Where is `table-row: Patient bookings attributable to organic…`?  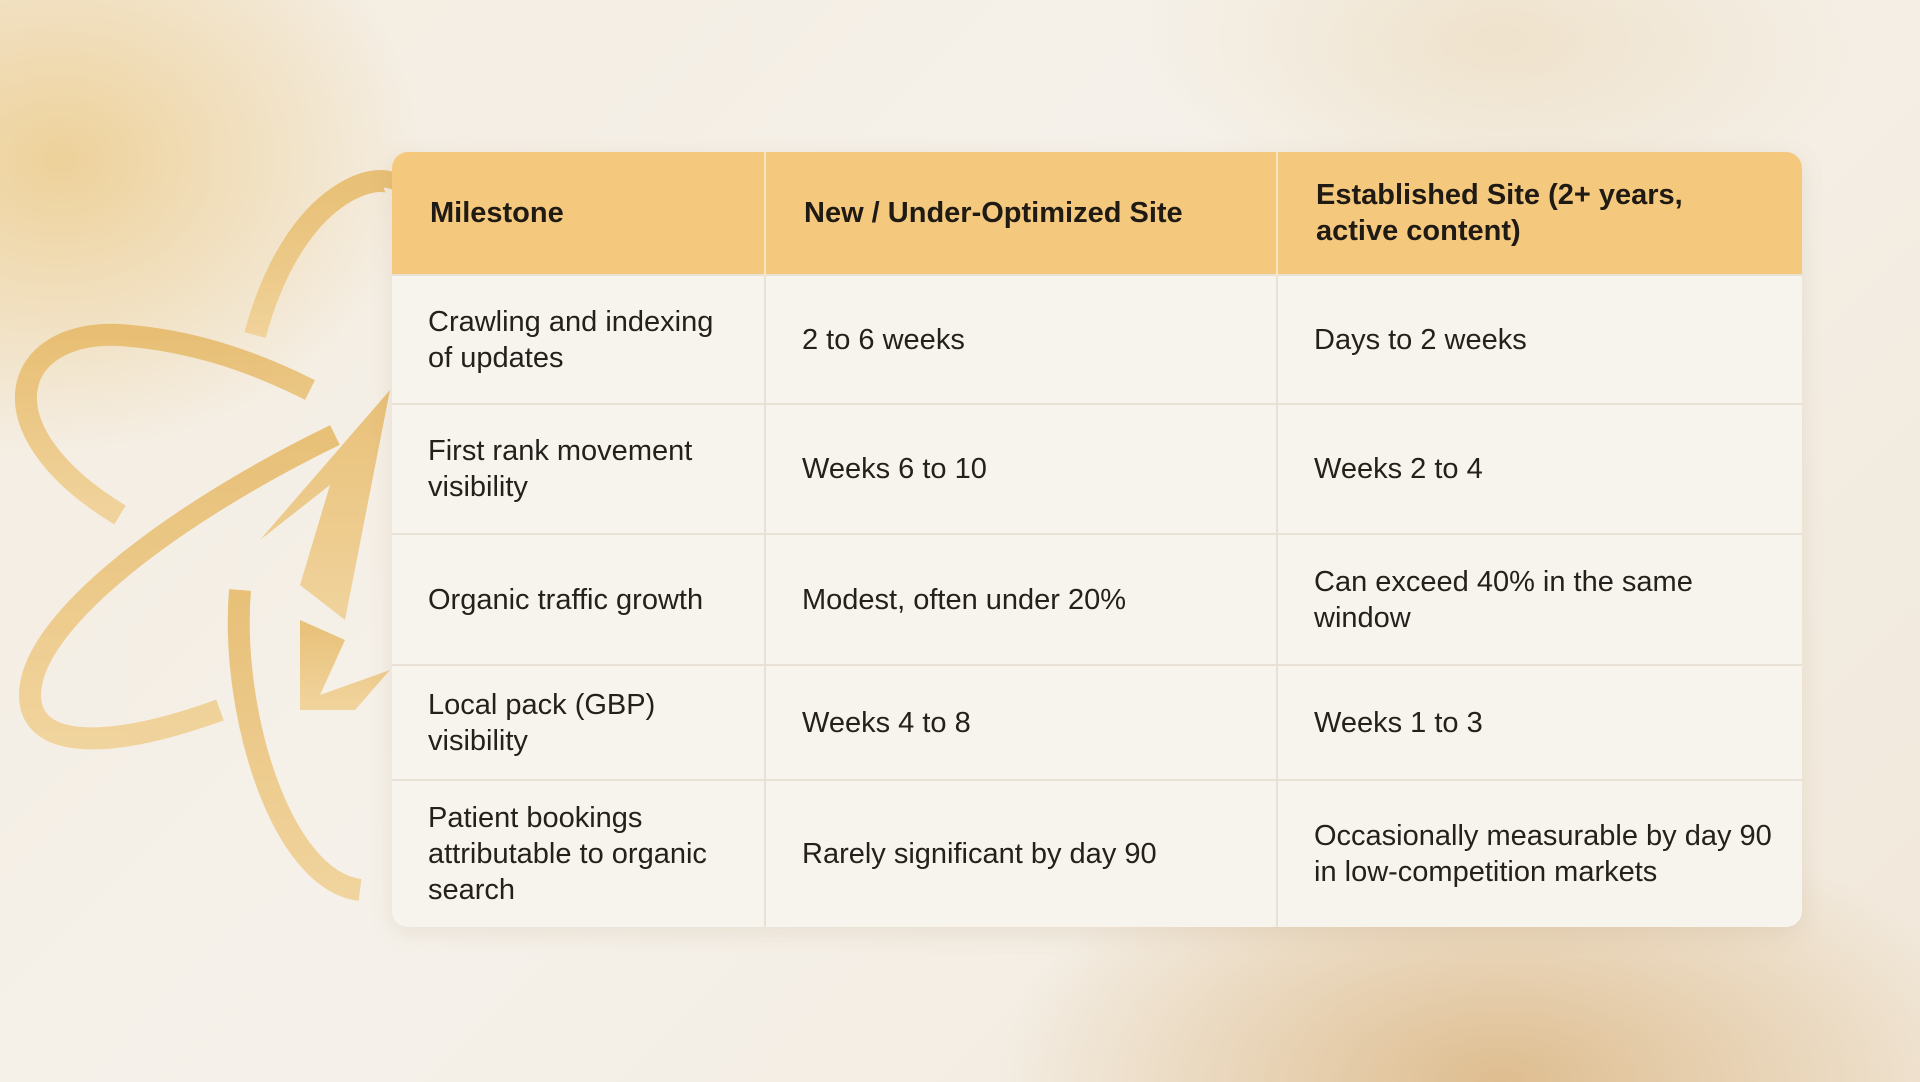 table-row: Patient bookings attributable to organic… is located at coordinates (1097, 853).